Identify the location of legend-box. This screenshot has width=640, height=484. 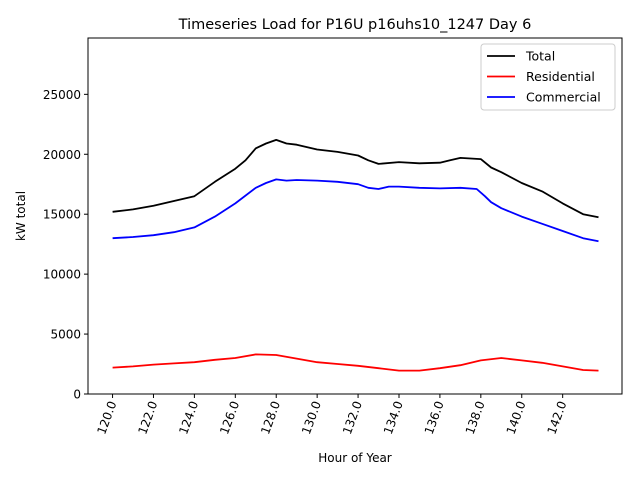
(548, 77).